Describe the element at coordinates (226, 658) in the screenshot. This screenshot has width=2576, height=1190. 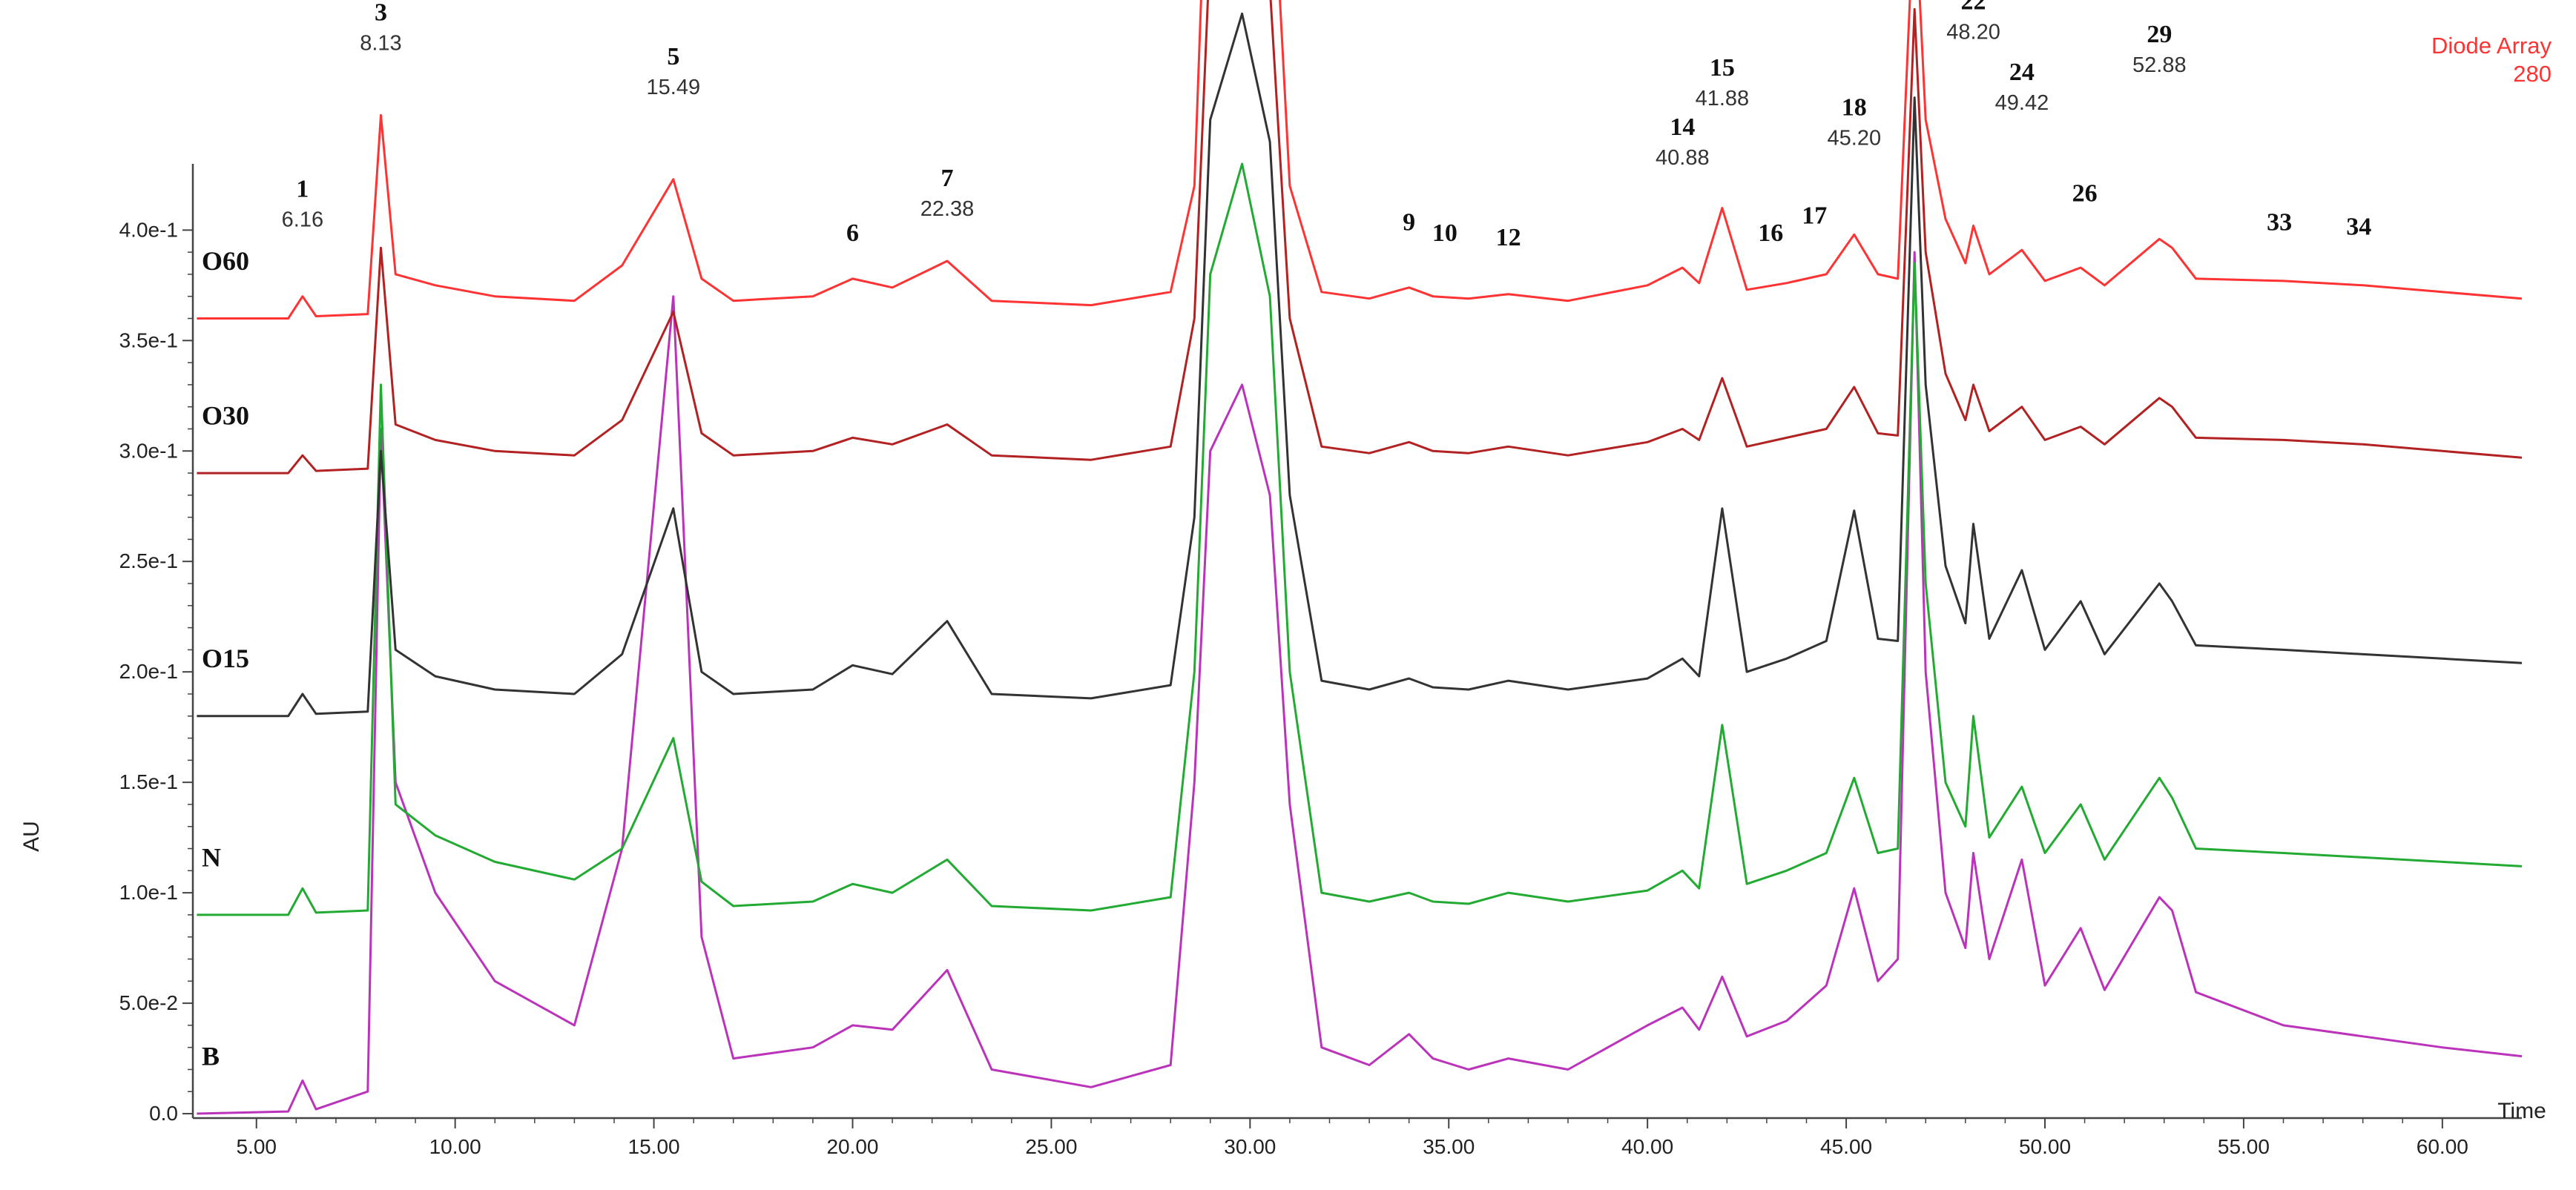
I see `series-label-o15: O15` at that location.